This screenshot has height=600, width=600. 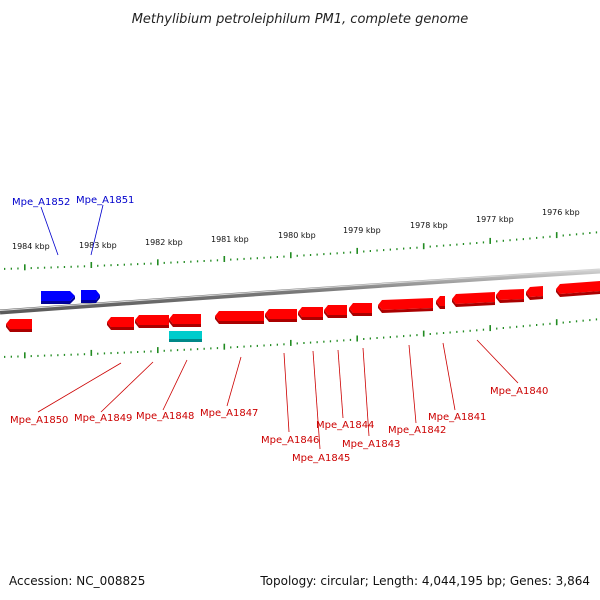 What do you see at coordinates (335, 311) in the screenshot?
I see `gene-Mpe_A1843` at bounding box center [335, 311].